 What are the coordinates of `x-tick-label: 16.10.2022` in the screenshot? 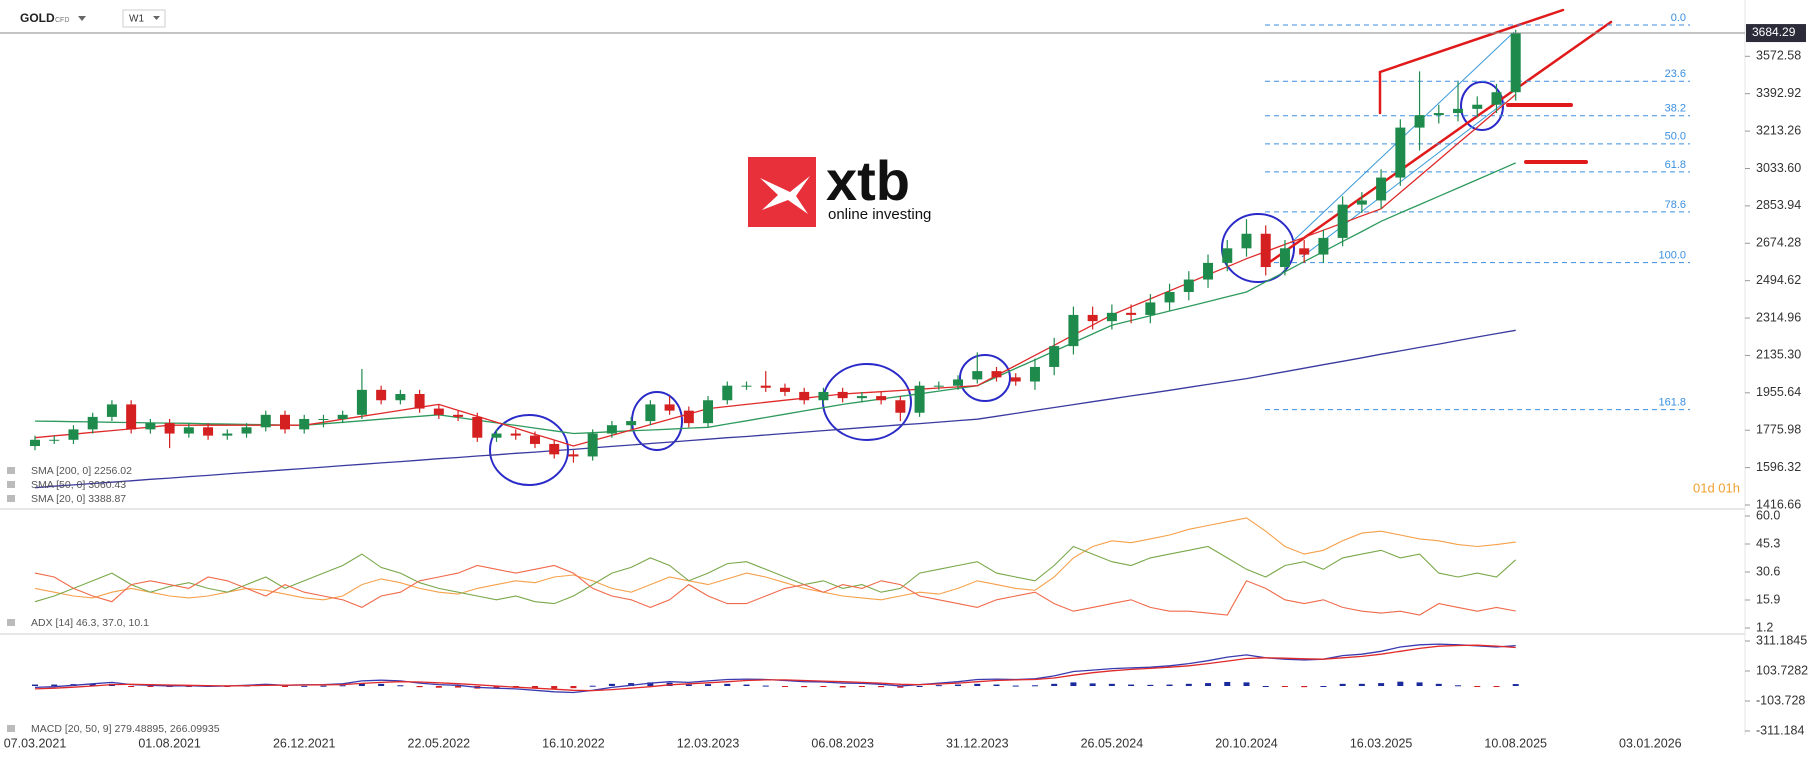 It's located at (573, 743).